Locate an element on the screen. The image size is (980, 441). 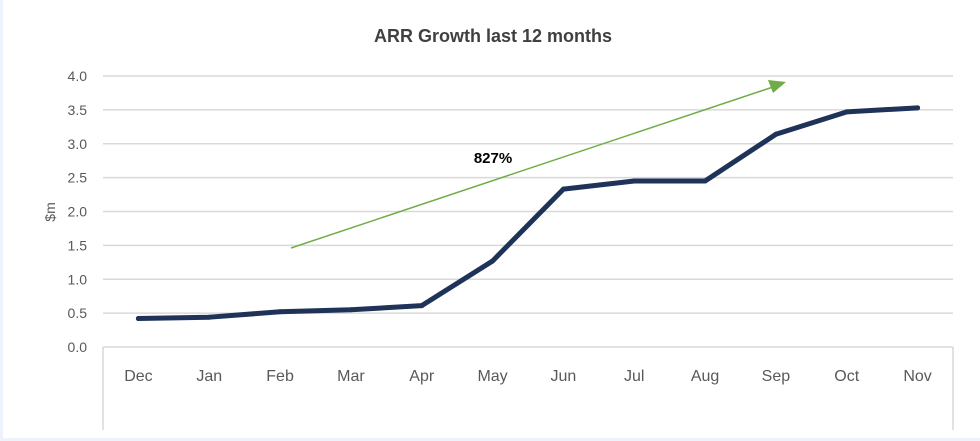
y-tick-label: 1.0 is located at coordinates (78, 279).